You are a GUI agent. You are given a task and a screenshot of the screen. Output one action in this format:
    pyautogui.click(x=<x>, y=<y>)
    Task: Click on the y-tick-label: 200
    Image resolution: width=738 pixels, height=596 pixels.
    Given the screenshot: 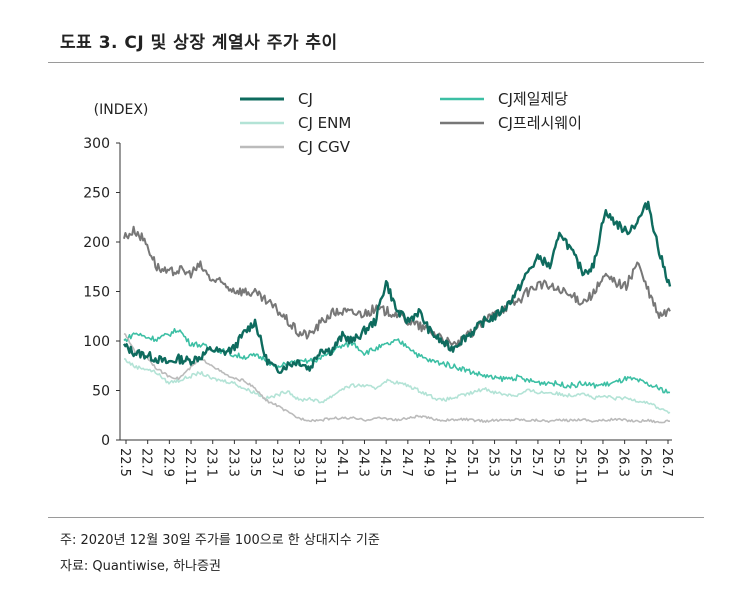 What is the action you would take?
    pyautogui.click(x=96, y=243)
    